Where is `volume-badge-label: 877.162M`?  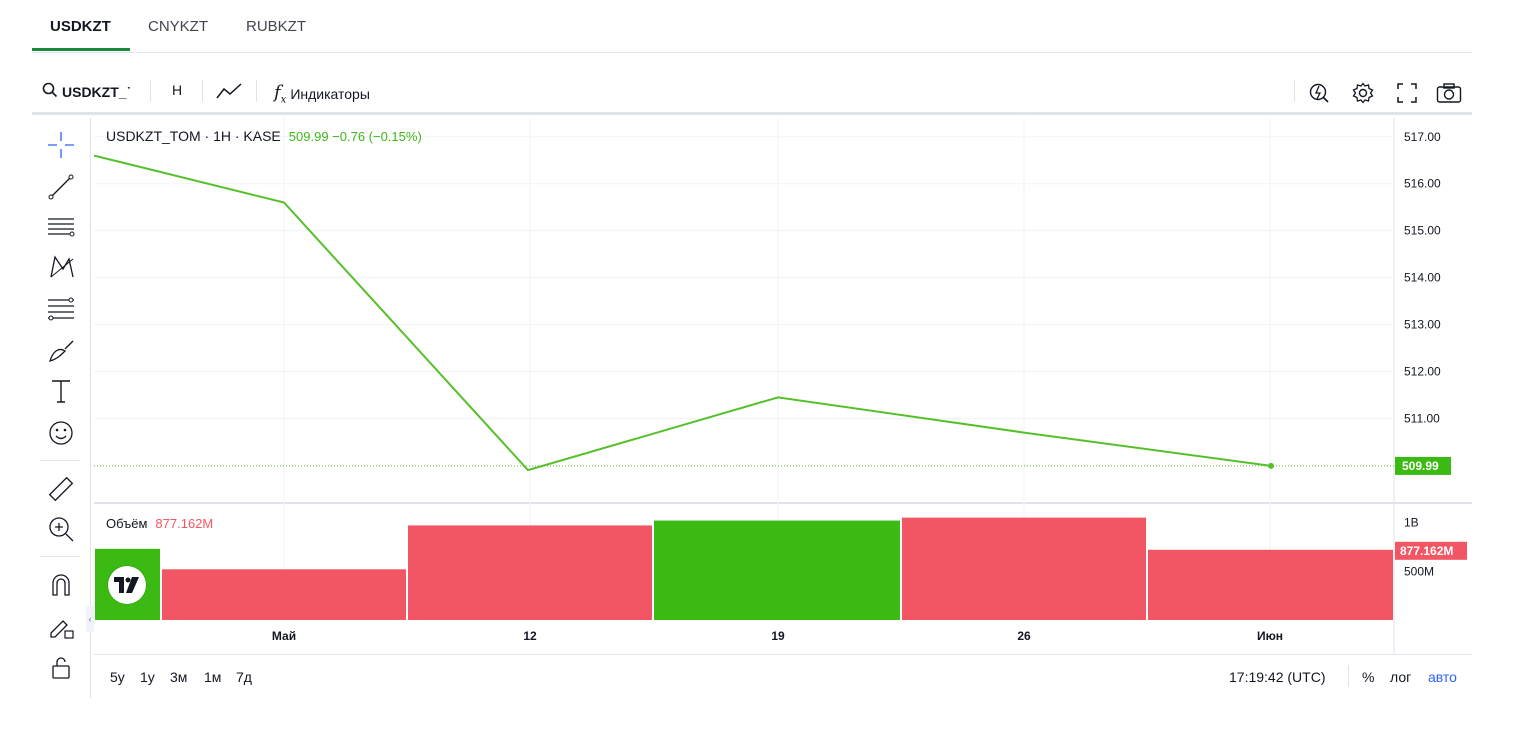
volume-badge-label: 877.162M is located at coordinates (1426, 551).